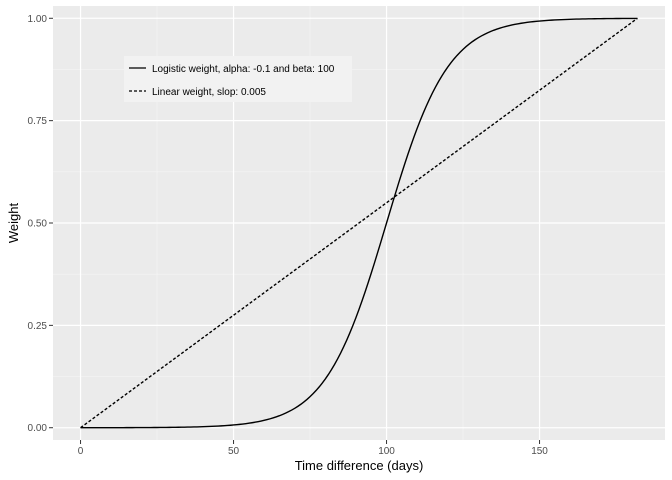 This screenshot has height=480, width=672. Describe the element at coordinates (539, 451) in the screenshot. I see `x-tick-label: 150` at that location.